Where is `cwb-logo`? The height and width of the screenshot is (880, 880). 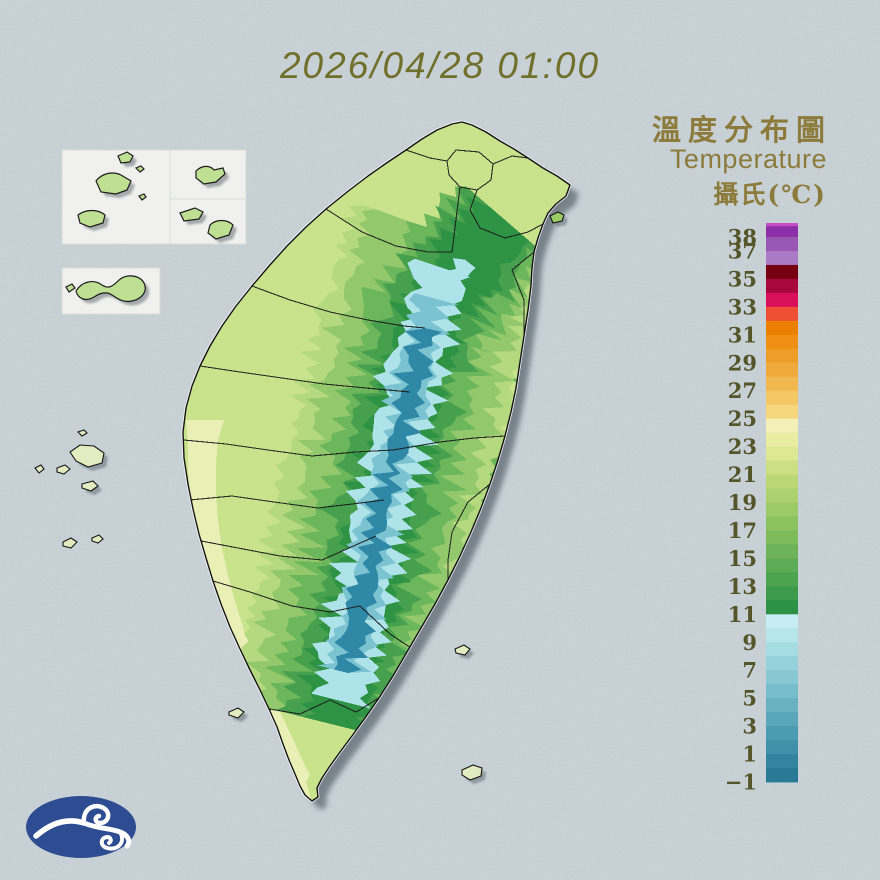
cwb-logo is located at coordinates (81, 827).